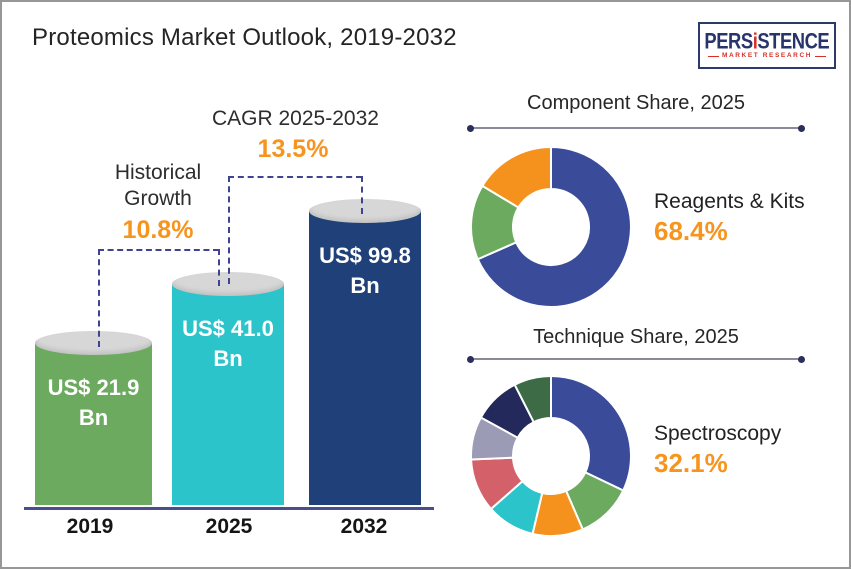 Image resolution: width=851 pixels, height=569 pixels. Describe the element at coordinates (718, 433) in the screenshot. I see `technique-share-callout-label: Spectroscopy` at that location.